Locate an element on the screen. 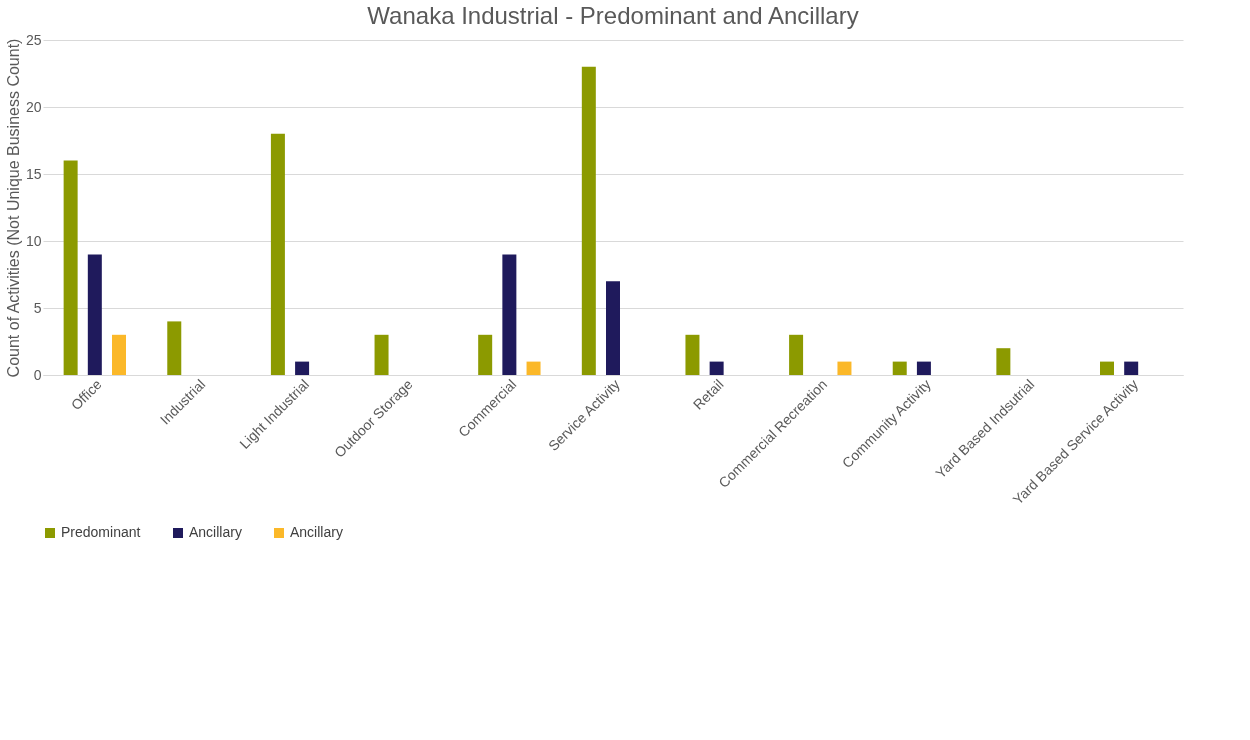 This screenshot has height=740, width=1250. y-axis-title: Count of Activities (Not Unique Business Count) is located at coordinates (13, 208).